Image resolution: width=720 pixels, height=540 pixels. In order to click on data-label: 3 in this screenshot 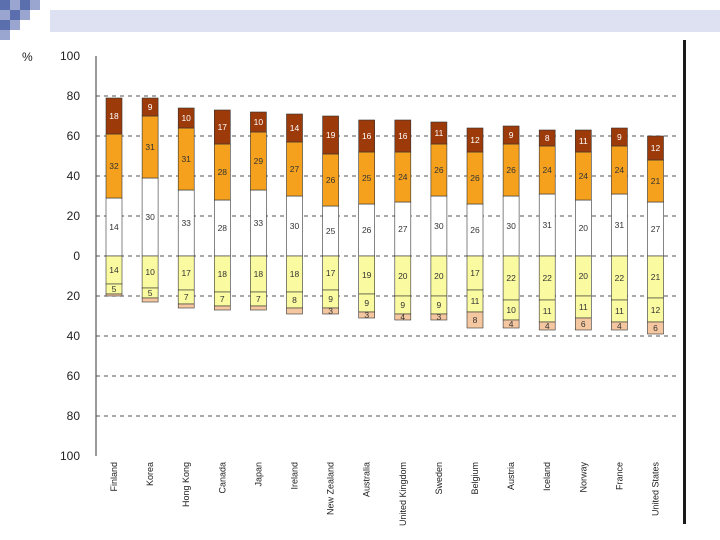, I will do `click(439, 317)`.